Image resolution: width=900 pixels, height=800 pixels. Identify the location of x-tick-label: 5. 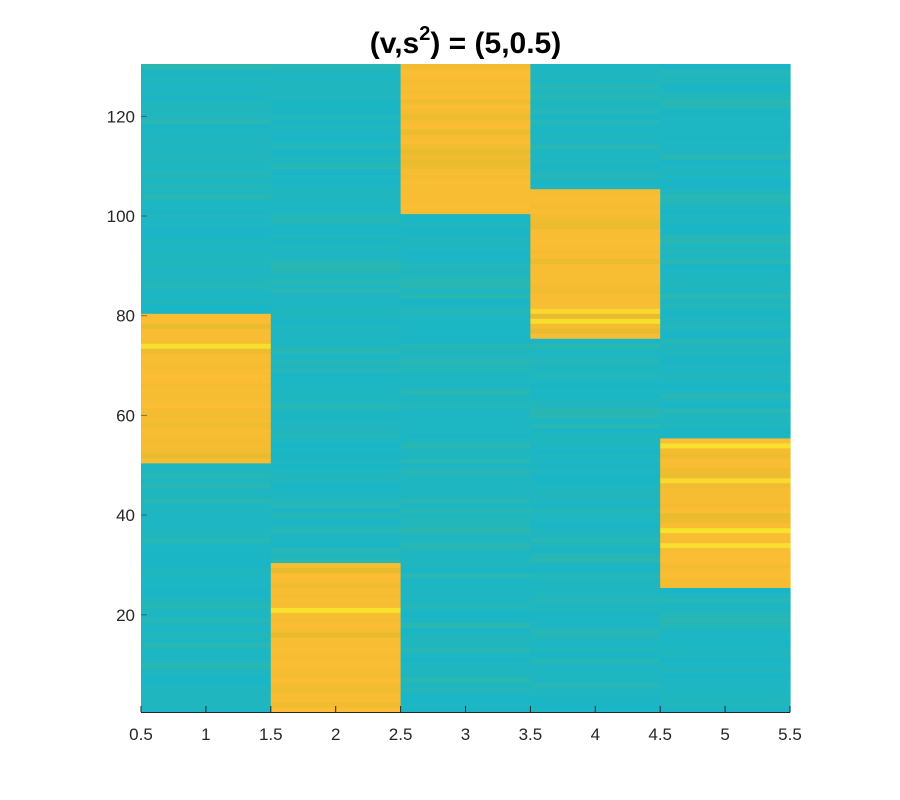
(724, 734).